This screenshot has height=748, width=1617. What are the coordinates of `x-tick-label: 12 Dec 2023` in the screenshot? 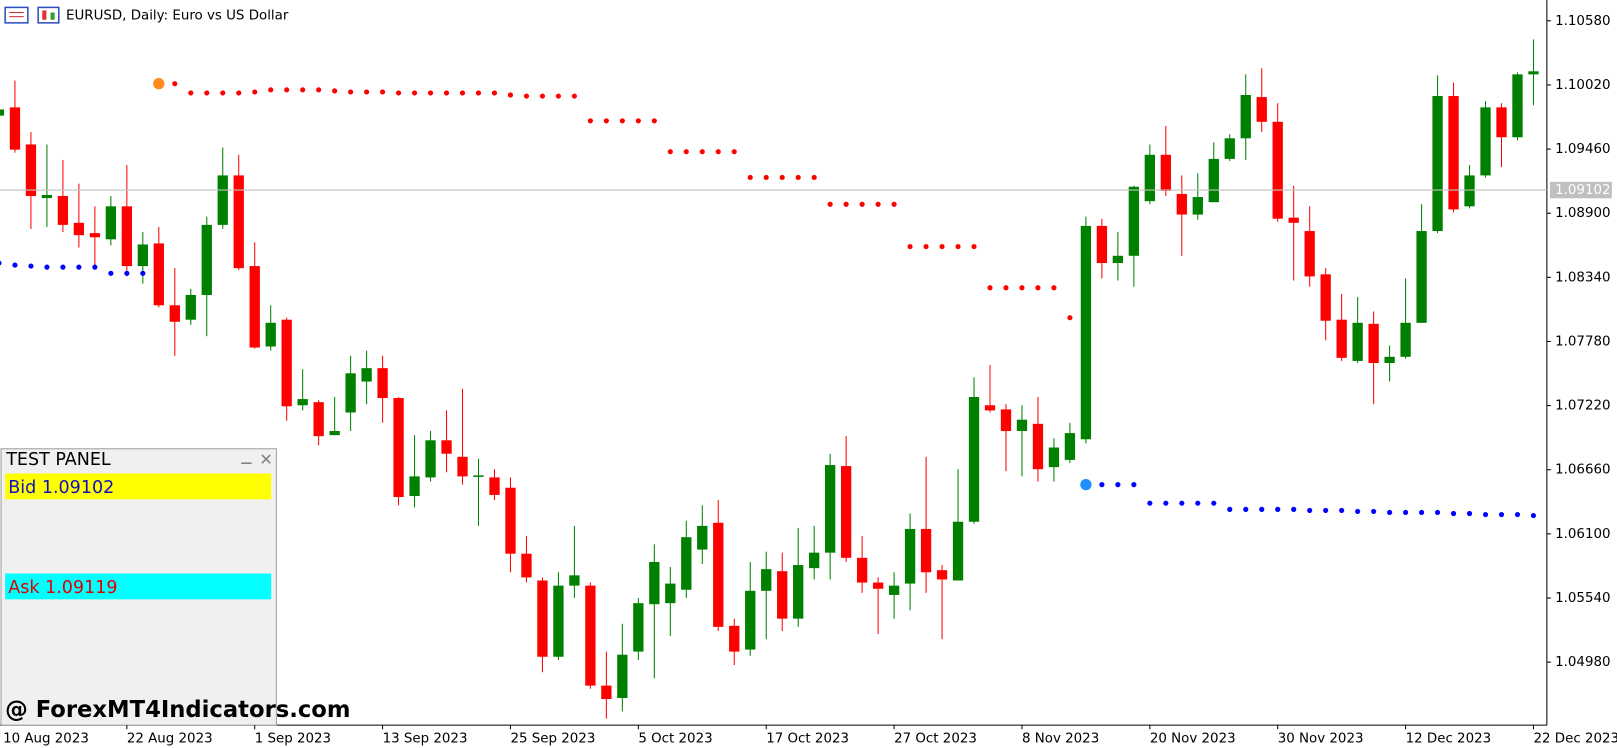 It's located at (1449, 739).